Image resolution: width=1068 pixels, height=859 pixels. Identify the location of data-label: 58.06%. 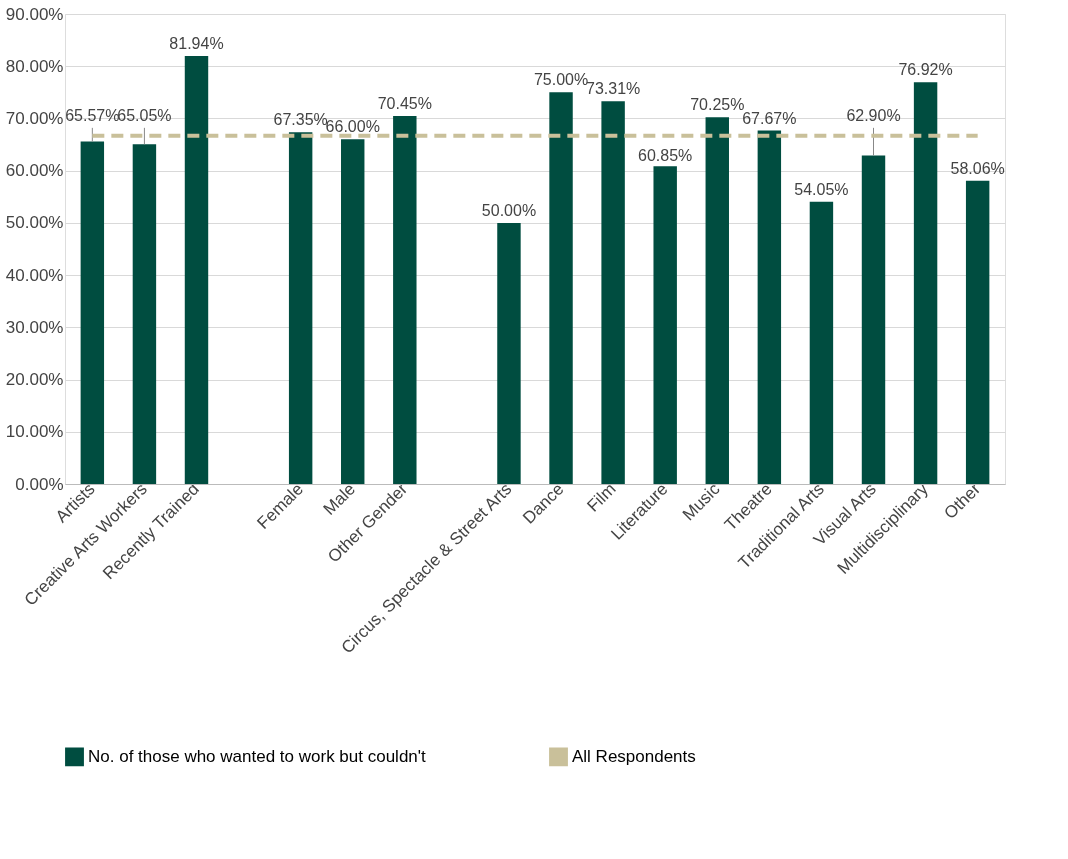
(977, 168).